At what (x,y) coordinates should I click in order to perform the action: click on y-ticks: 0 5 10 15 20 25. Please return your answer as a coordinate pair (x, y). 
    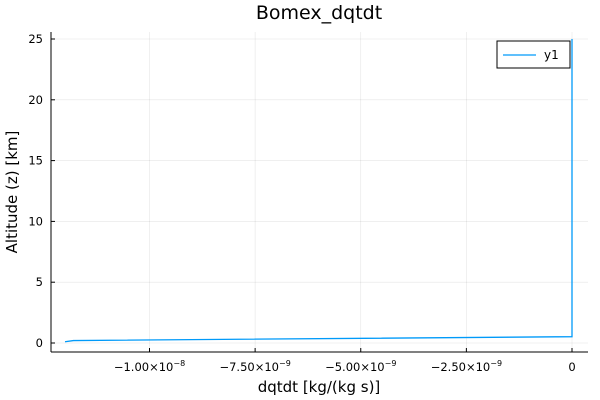
    Looking at the image, I should click on (41, 191).